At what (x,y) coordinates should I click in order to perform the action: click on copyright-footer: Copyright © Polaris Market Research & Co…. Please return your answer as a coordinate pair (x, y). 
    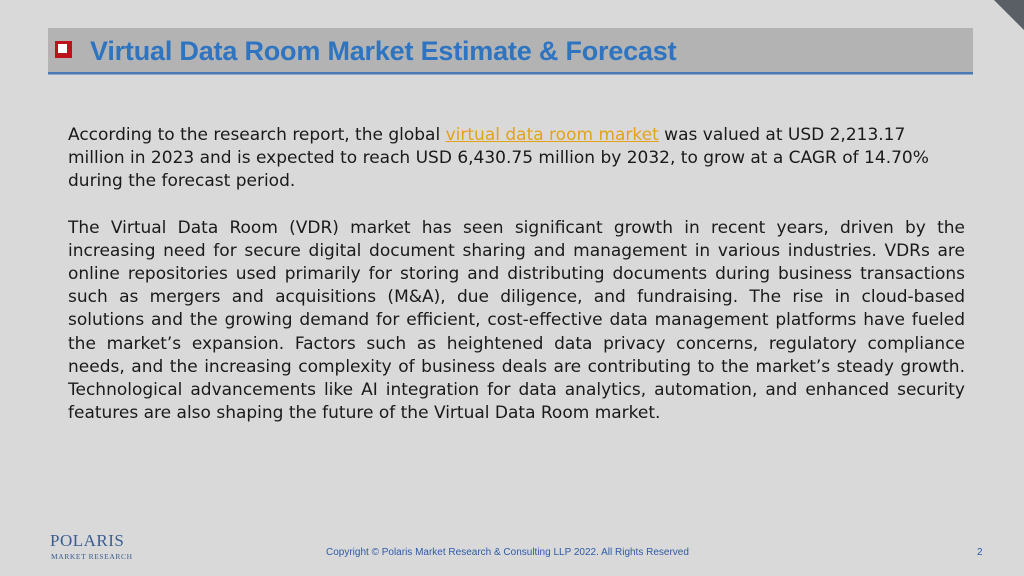
    Looking at the image, I should click on (507, 552).